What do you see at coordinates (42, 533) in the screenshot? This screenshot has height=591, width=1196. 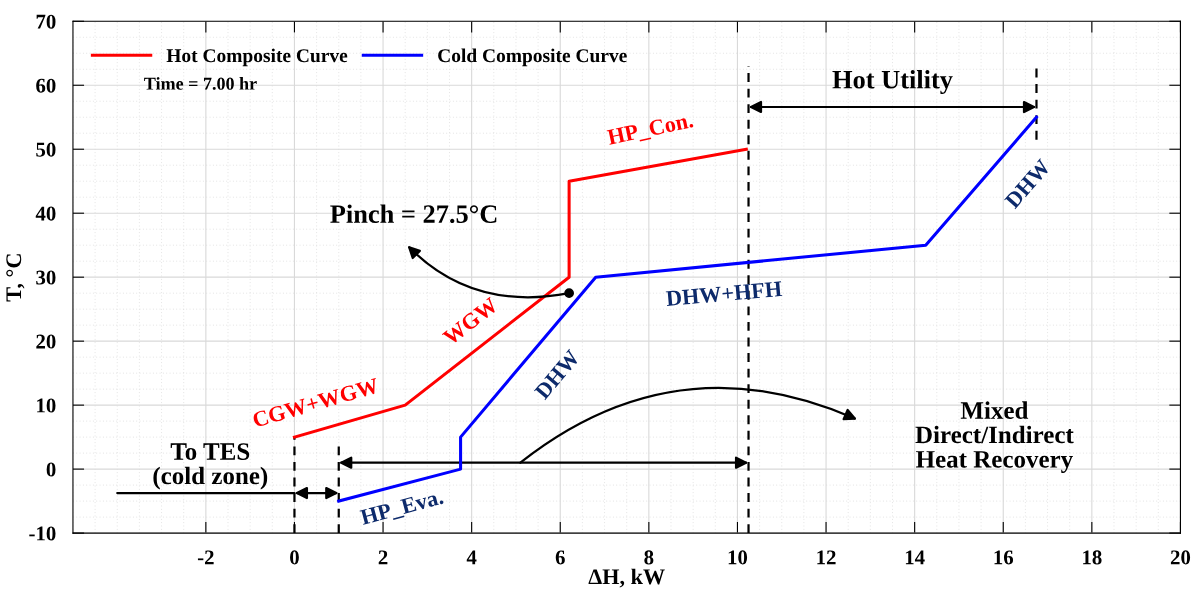 I see `y-tick-label: -10` at bounding box center [42, 533].